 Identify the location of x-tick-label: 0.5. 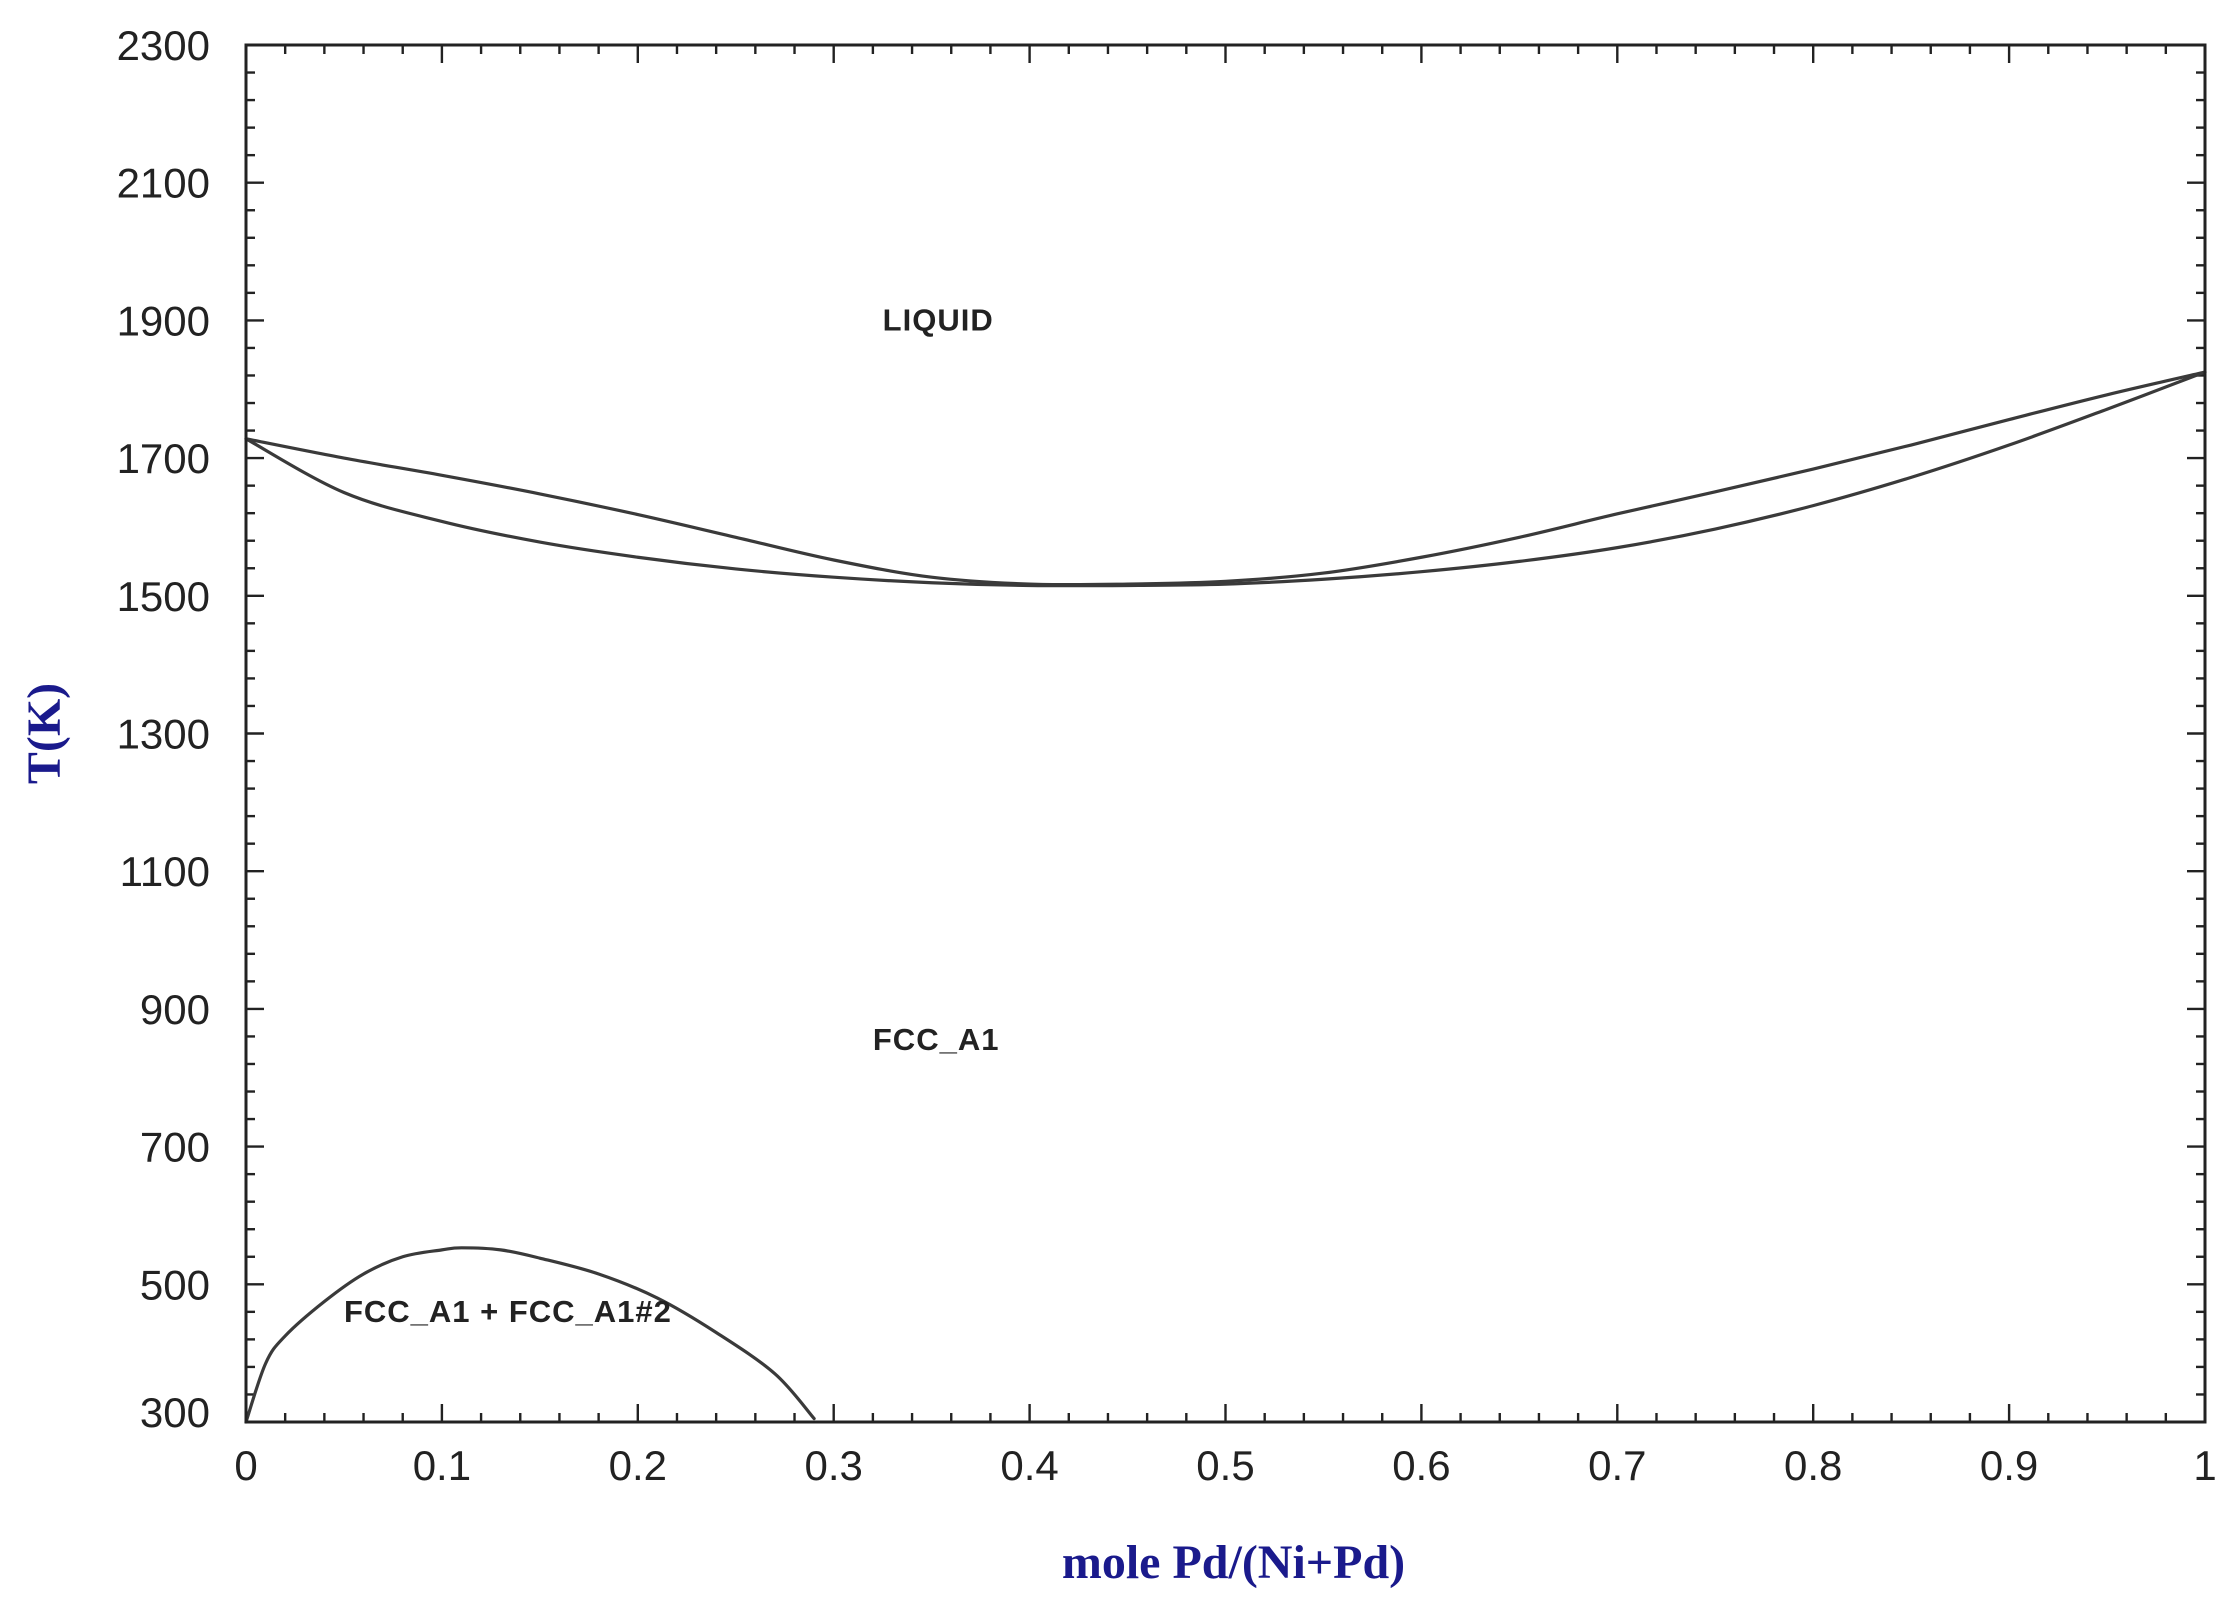
(1225, 1465).